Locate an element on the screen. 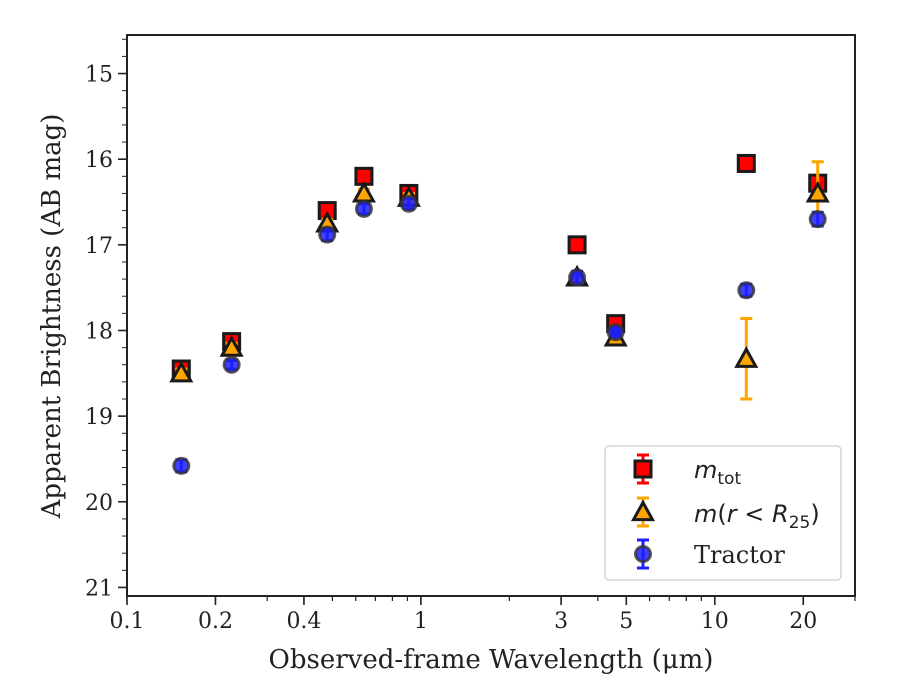 The image size is (900, 700). x-tick-label: 1 is located at coordinates (421, 621).